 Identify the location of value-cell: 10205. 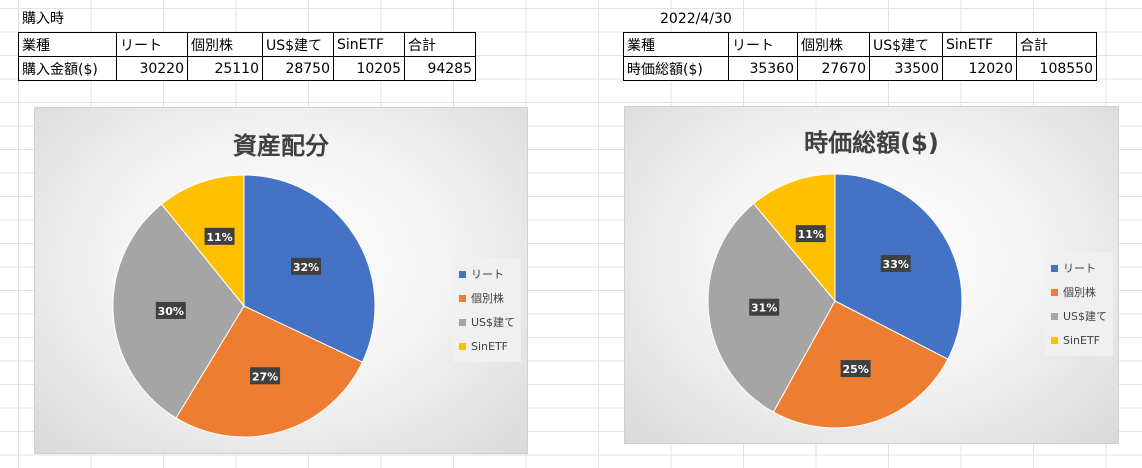
(369, 68).